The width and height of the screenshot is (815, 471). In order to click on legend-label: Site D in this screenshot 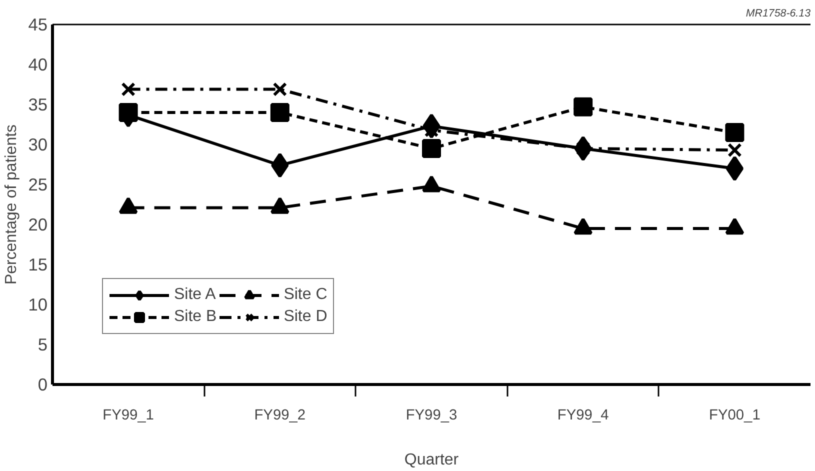, I will do `click(306, 317)`.